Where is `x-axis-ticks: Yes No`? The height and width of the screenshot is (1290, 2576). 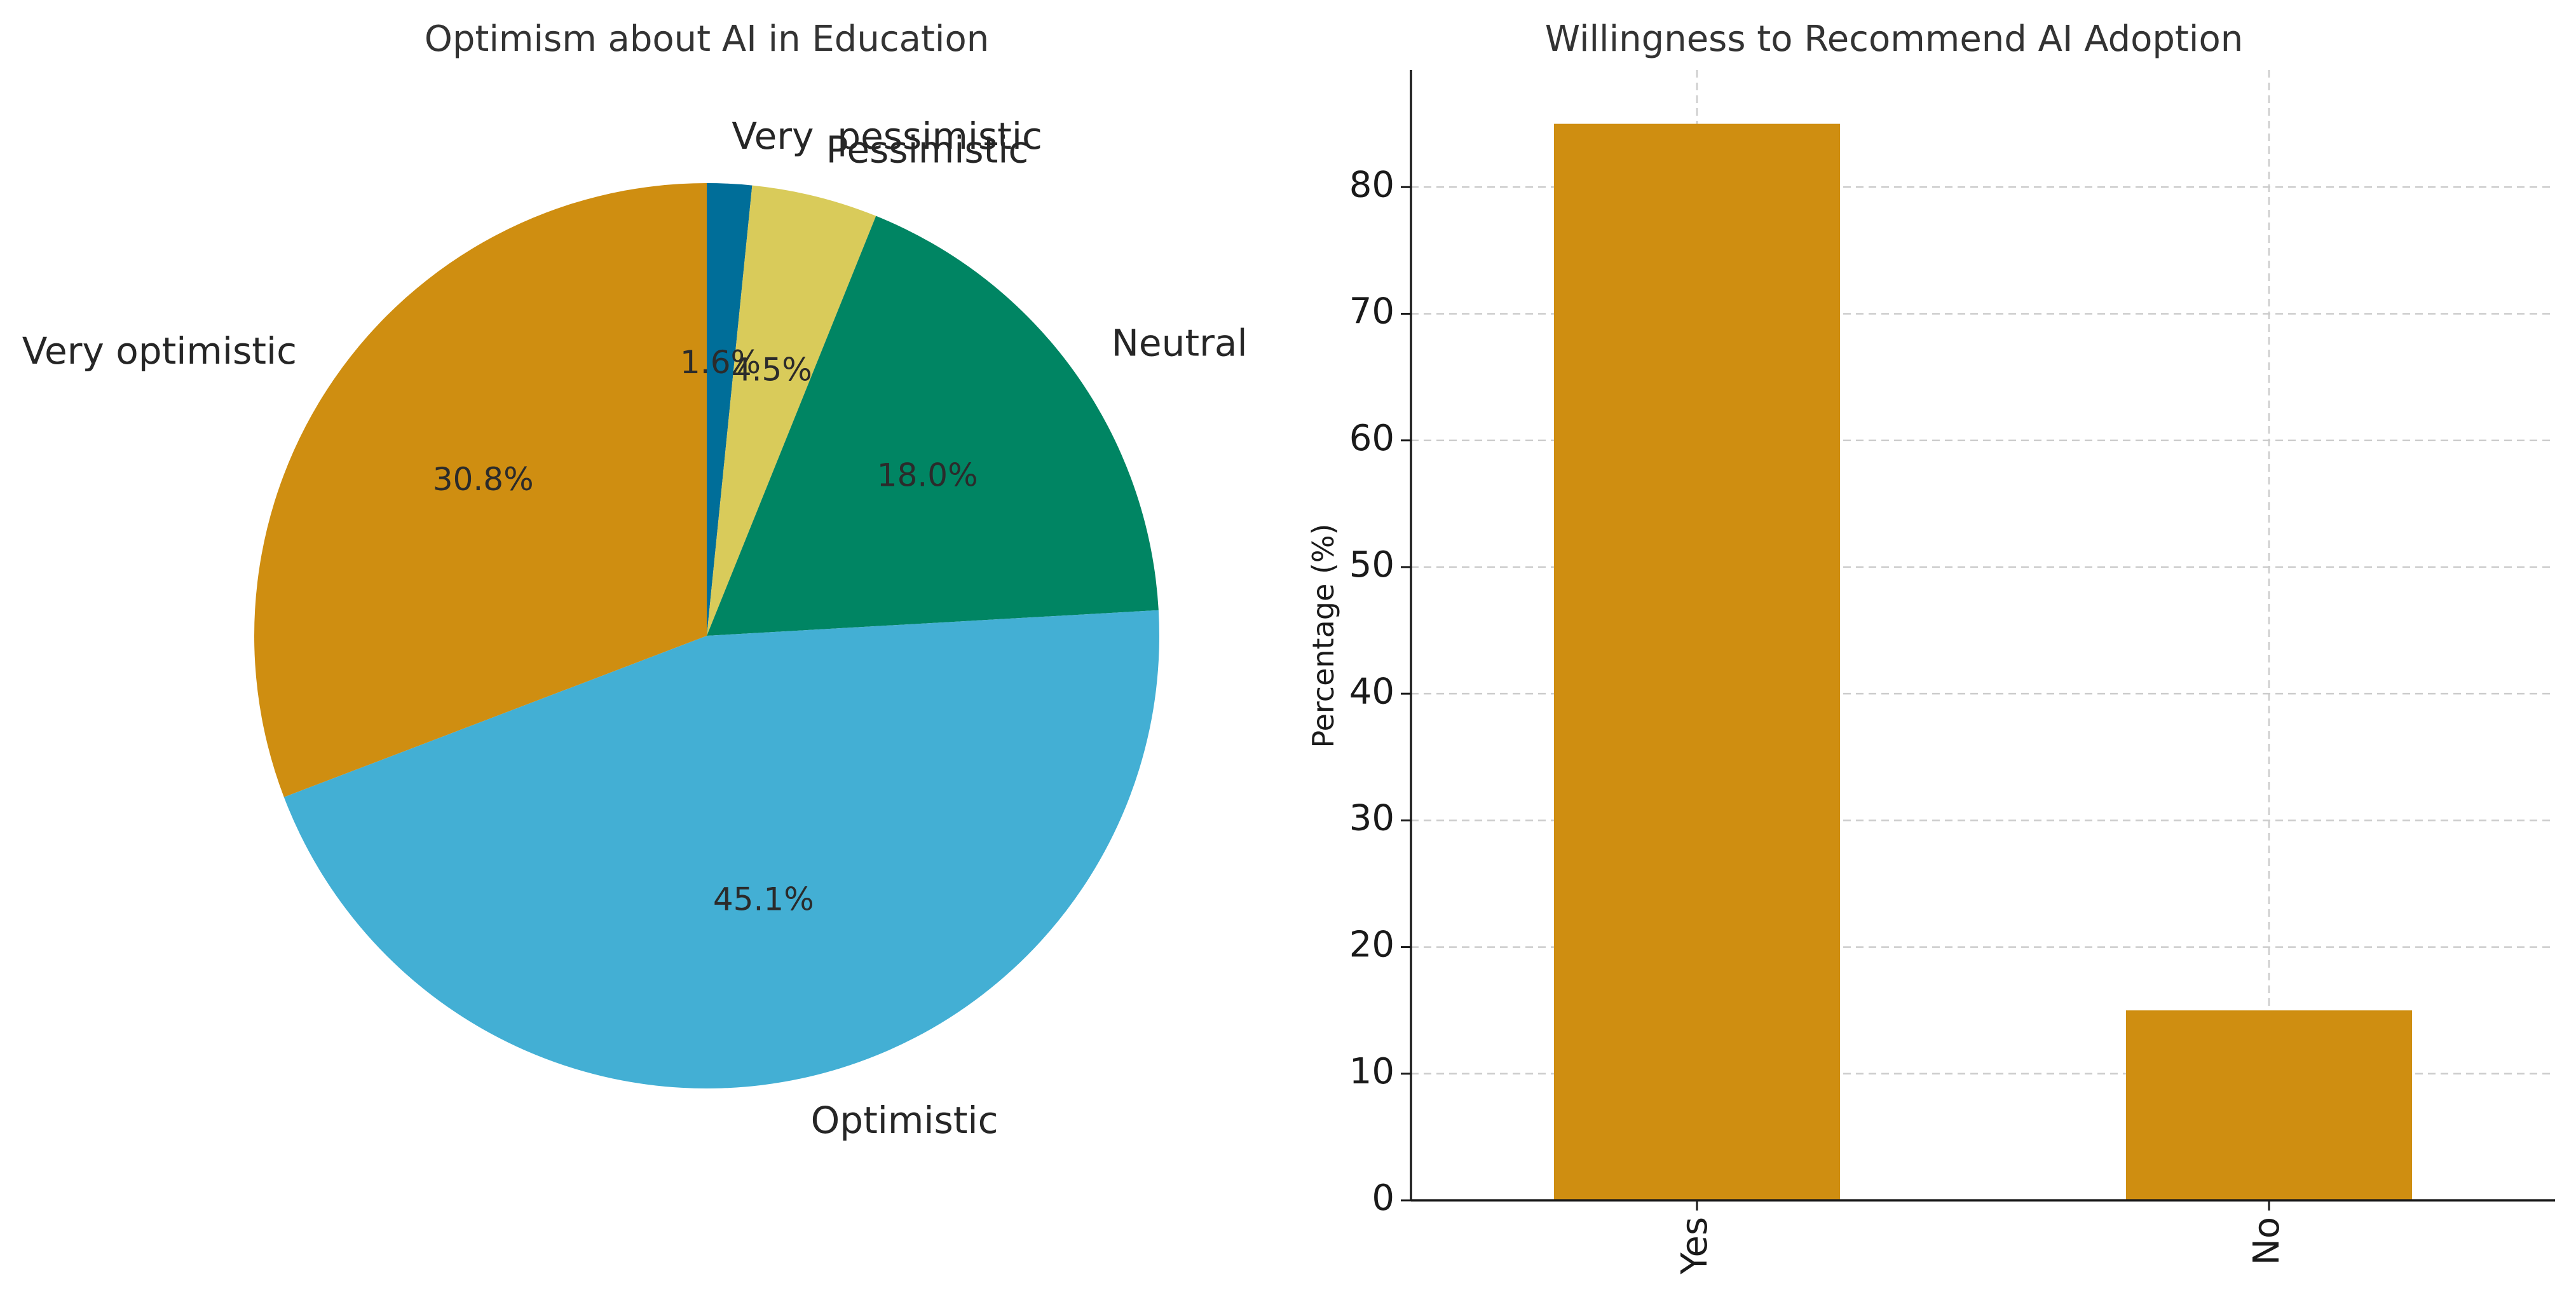
x-axis-ticks: Yes No is located at coordinates (1980, 1237).